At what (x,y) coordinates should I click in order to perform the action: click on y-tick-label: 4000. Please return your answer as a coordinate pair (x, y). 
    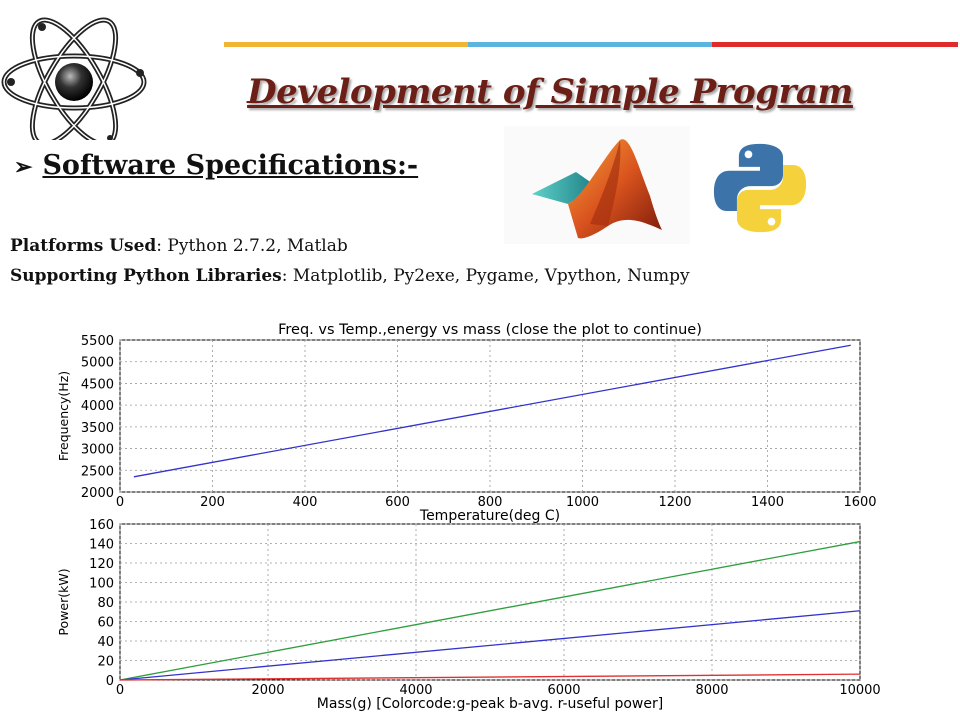
    Looking at the image, I should click on (97, 406).